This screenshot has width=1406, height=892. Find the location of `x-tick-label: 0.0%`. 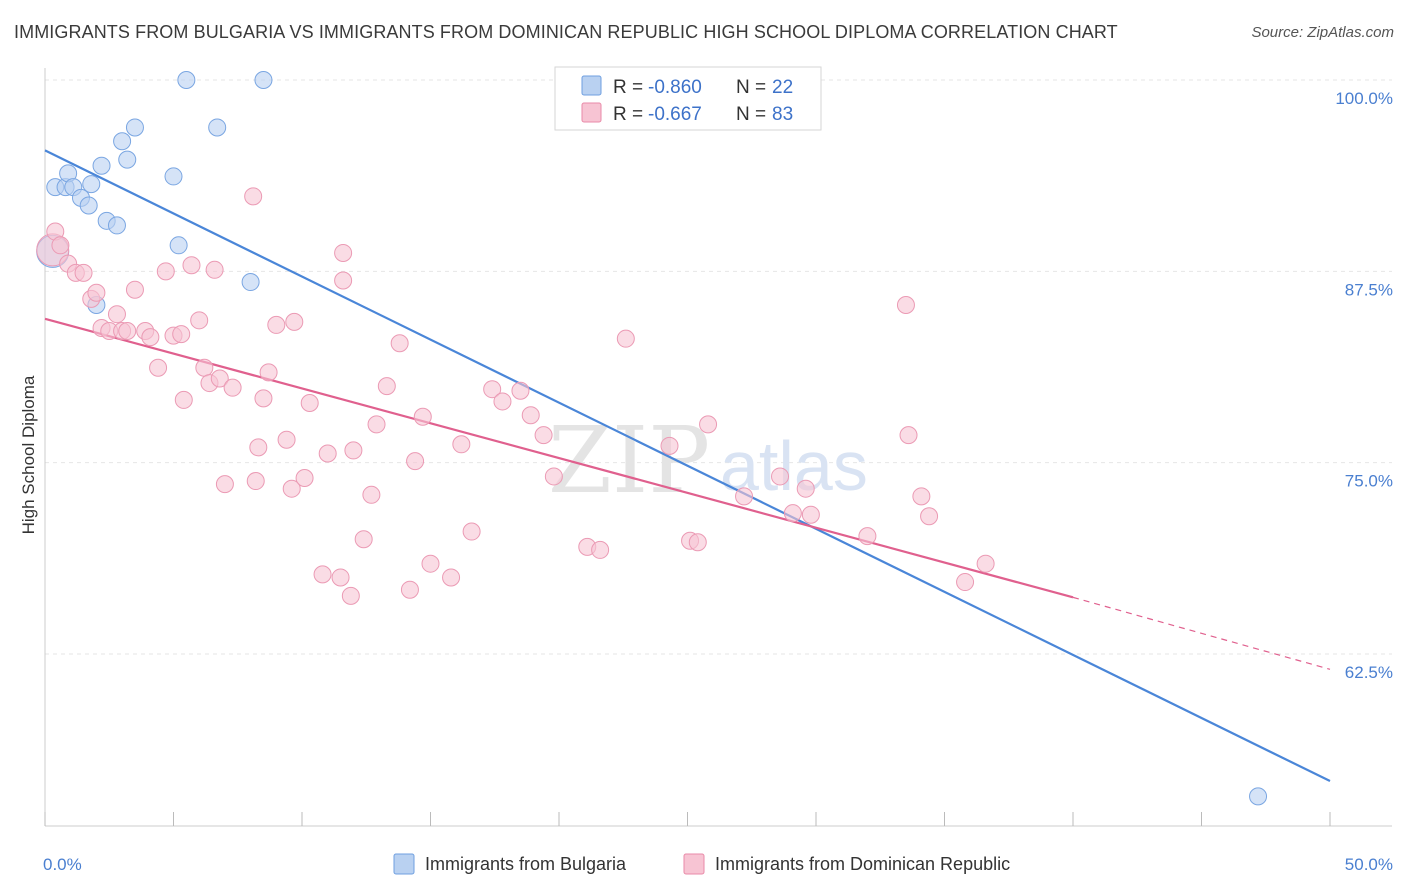

x-tick-label: 0.0% is located at coordinates (62, 864).